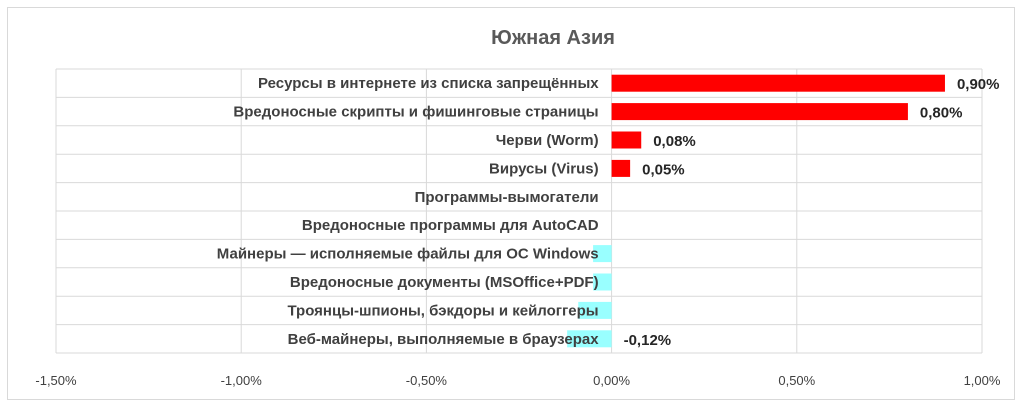  What do you see at coordinates (547, 140) in the screenshot?
I see `category-label: Черви (Worm)` at bounding box center [547, 140].